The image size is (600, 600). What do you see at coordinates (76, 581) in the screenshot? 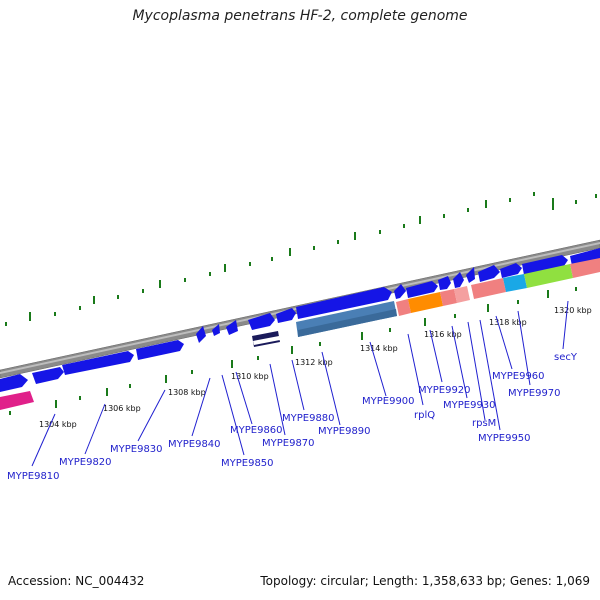
I see `accession-text: Accession: NC_004432` at bounding box center [76, 581].